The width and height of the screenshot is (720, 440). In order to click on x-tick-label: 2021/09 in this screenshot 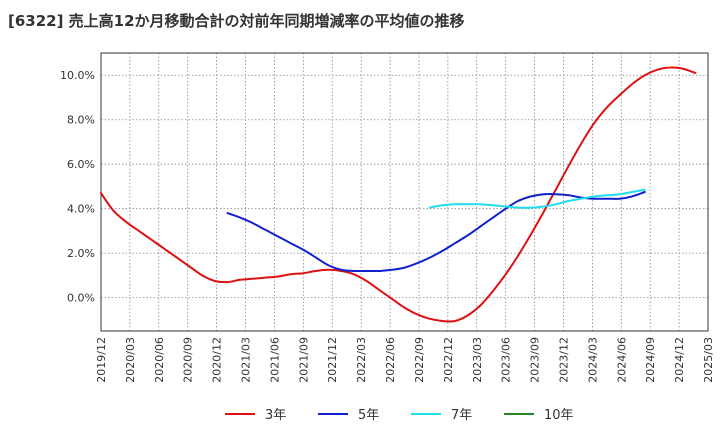, I will do `click(303, 360)`.